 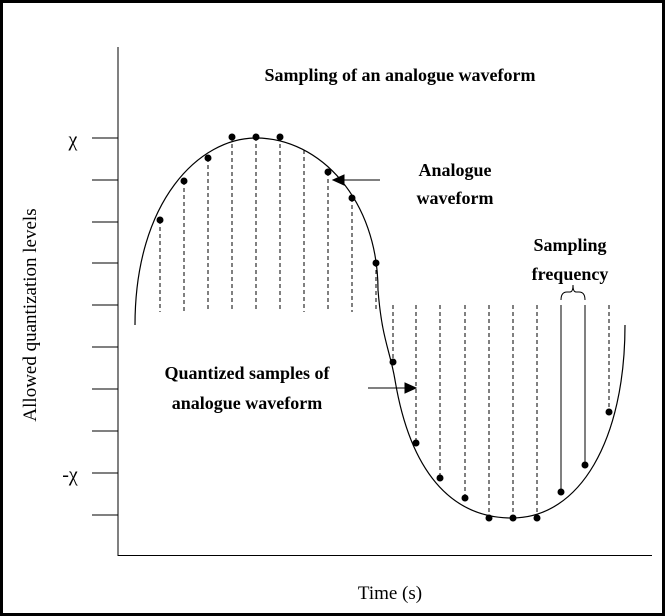 I want to click on x-axis-label: Time (s), so click(x=390, y=593).